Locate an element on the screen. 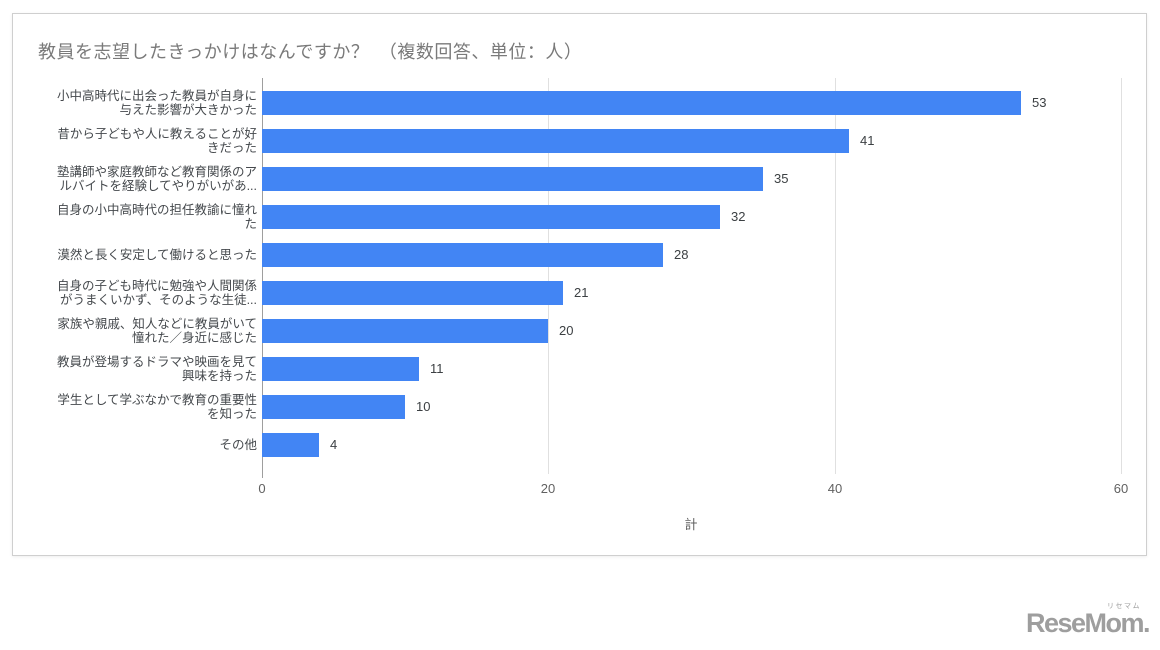 The image size is (1160, 650). value-label: 21 is located at coordinates (581, 292).